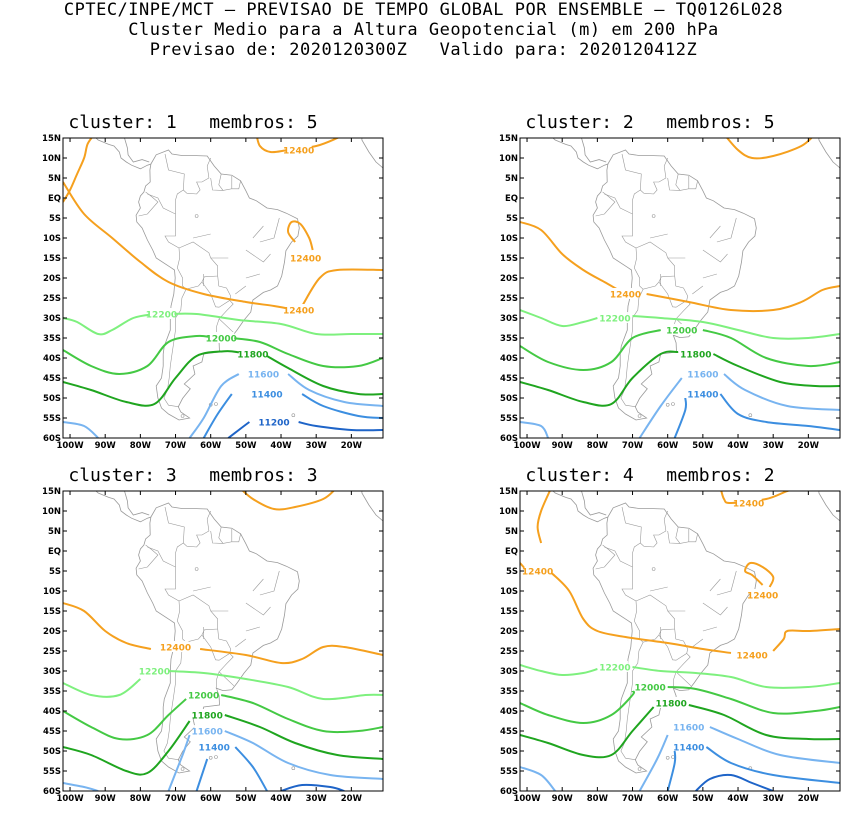  What do you see at coordinates (207, 733) in the screenshot?
I see `contour-label: 11600` at bounding box center [207, 733].